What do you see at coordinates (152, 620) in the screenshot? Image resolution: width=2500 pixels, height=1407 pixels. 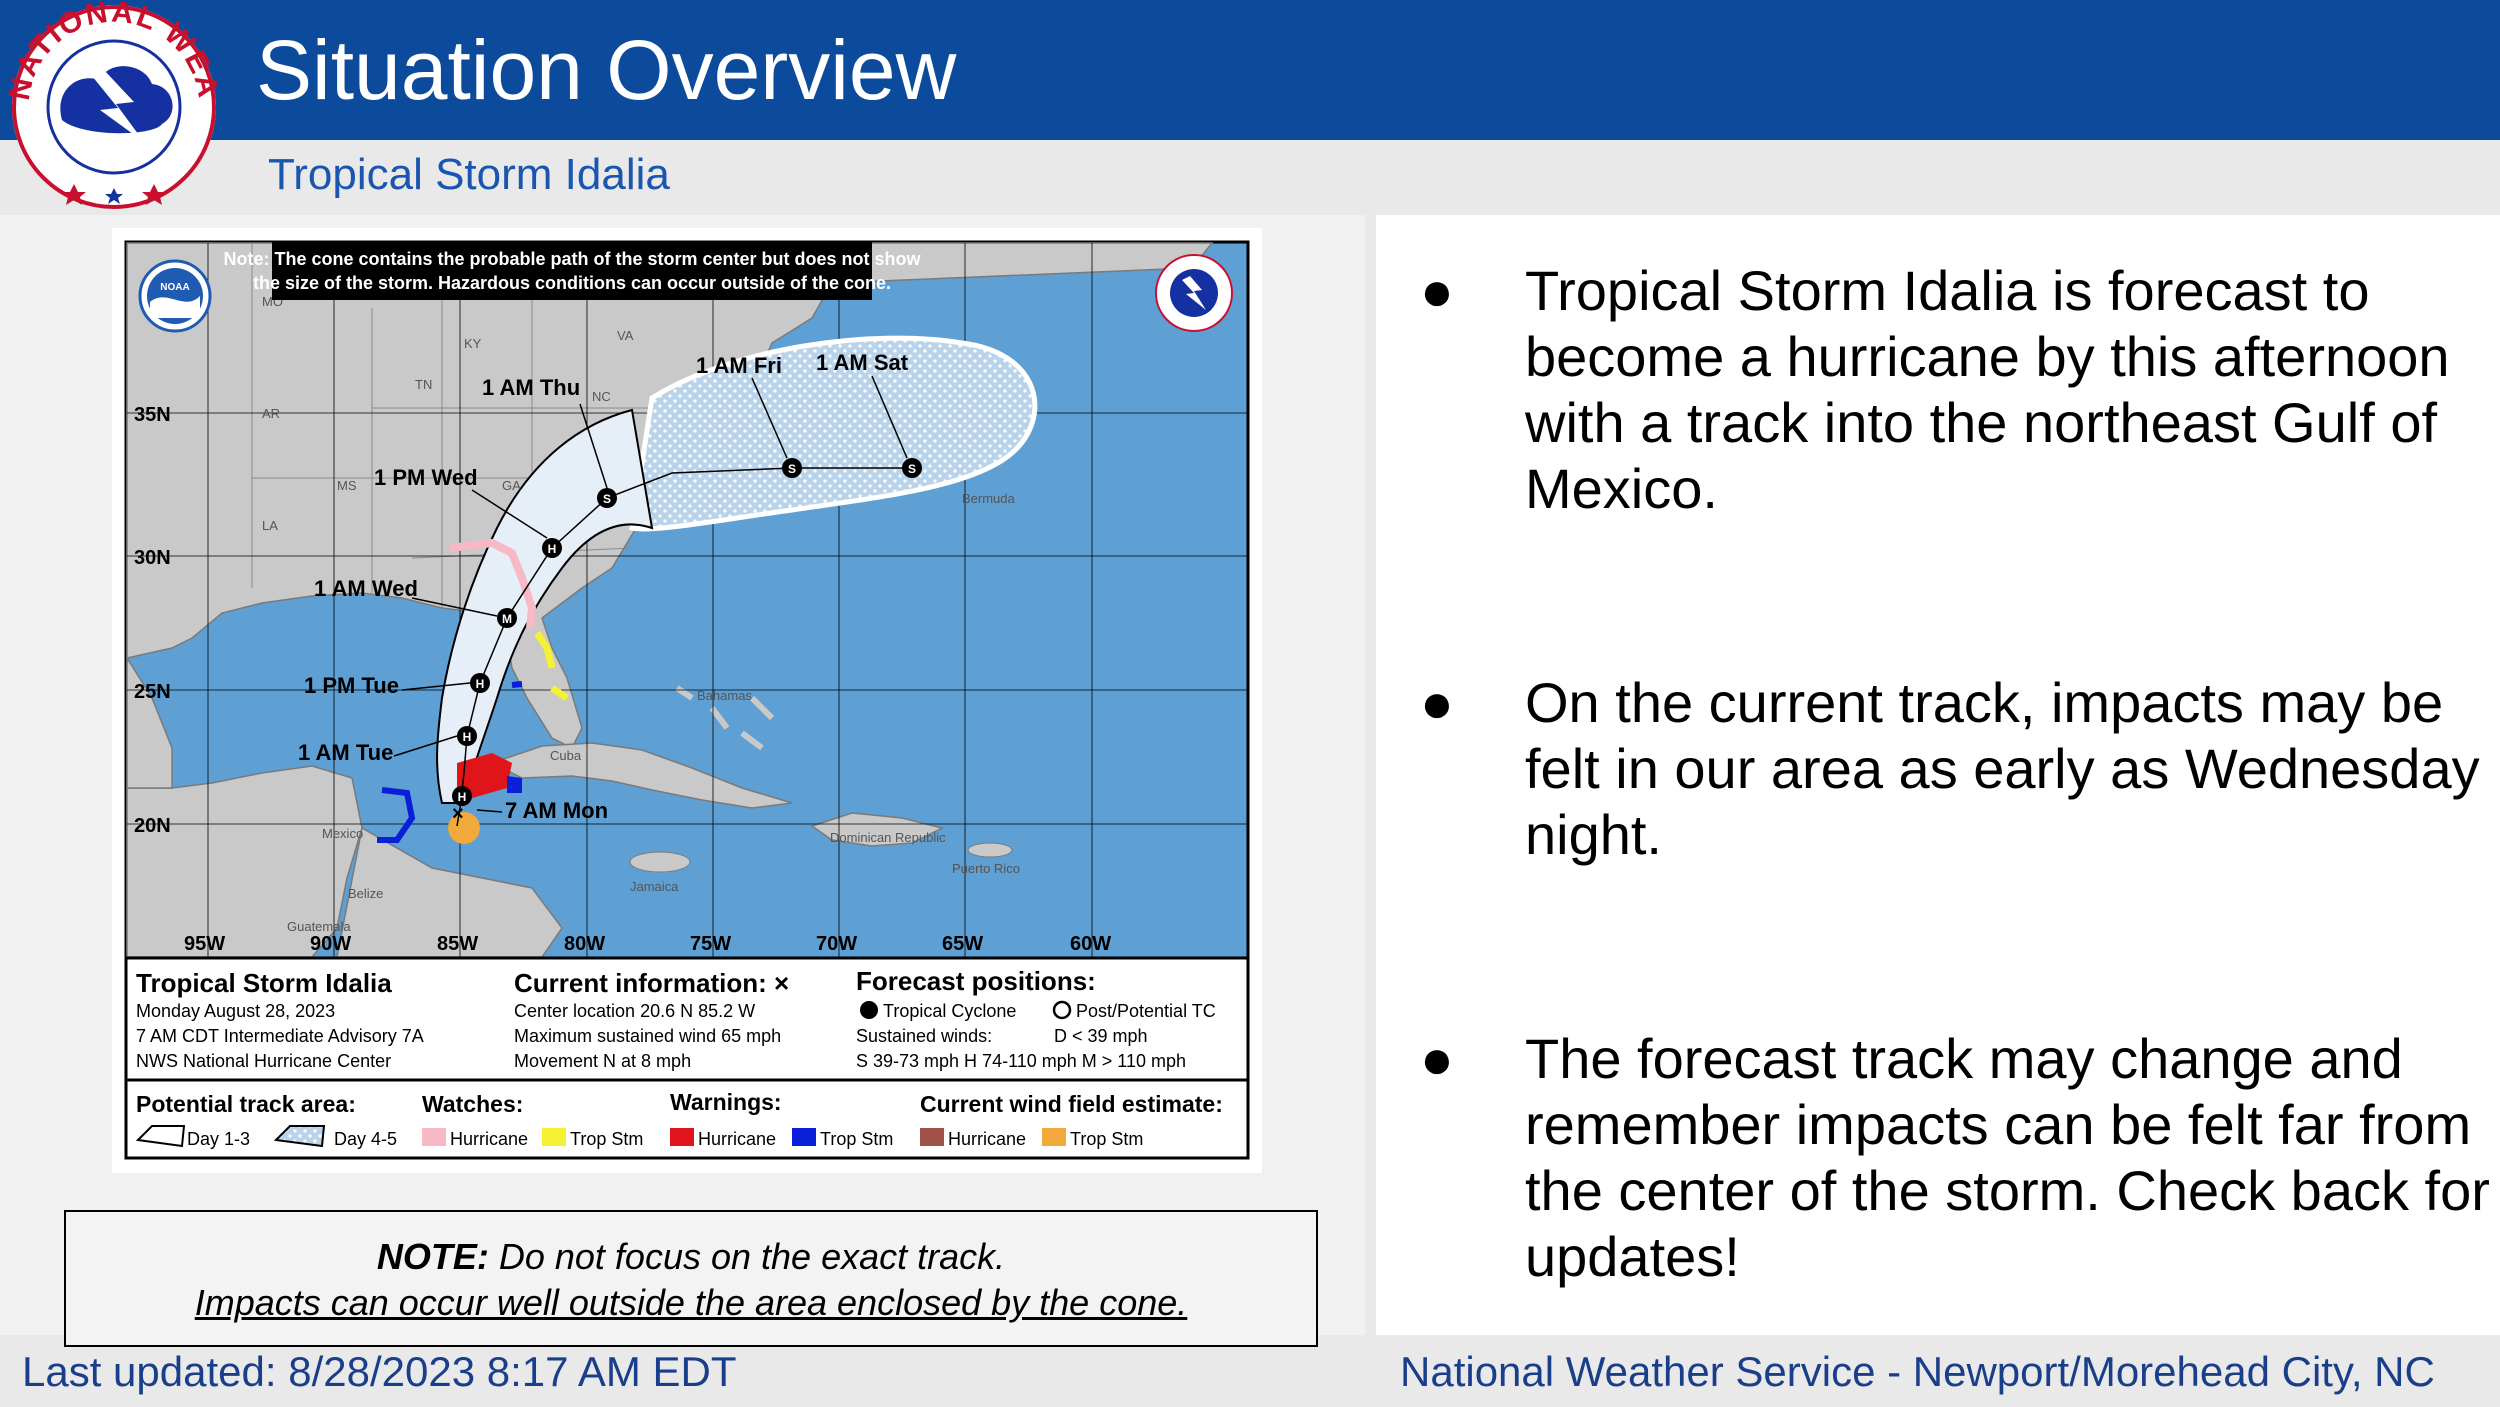 I see `latitude-labels: 35N 30N 25N 20N` at bounding box center [152, 620].